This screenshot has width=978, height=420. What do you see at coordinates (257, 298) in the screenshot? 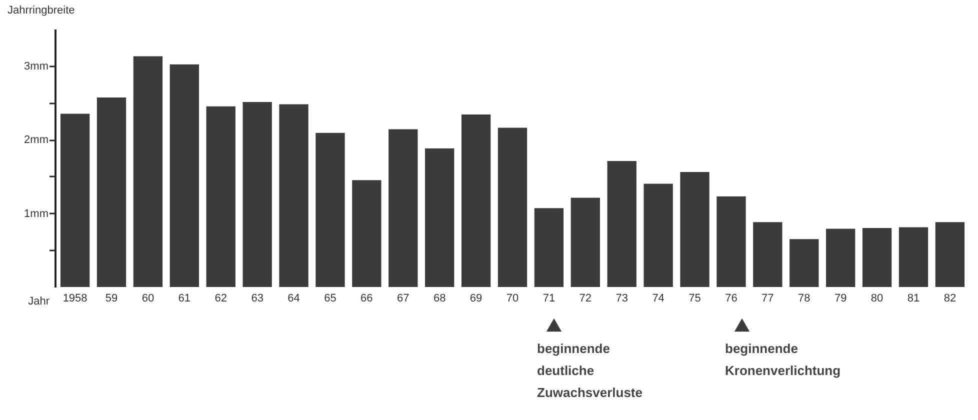
I see `x-tick-label: 63` at bounding box center [257, 298].